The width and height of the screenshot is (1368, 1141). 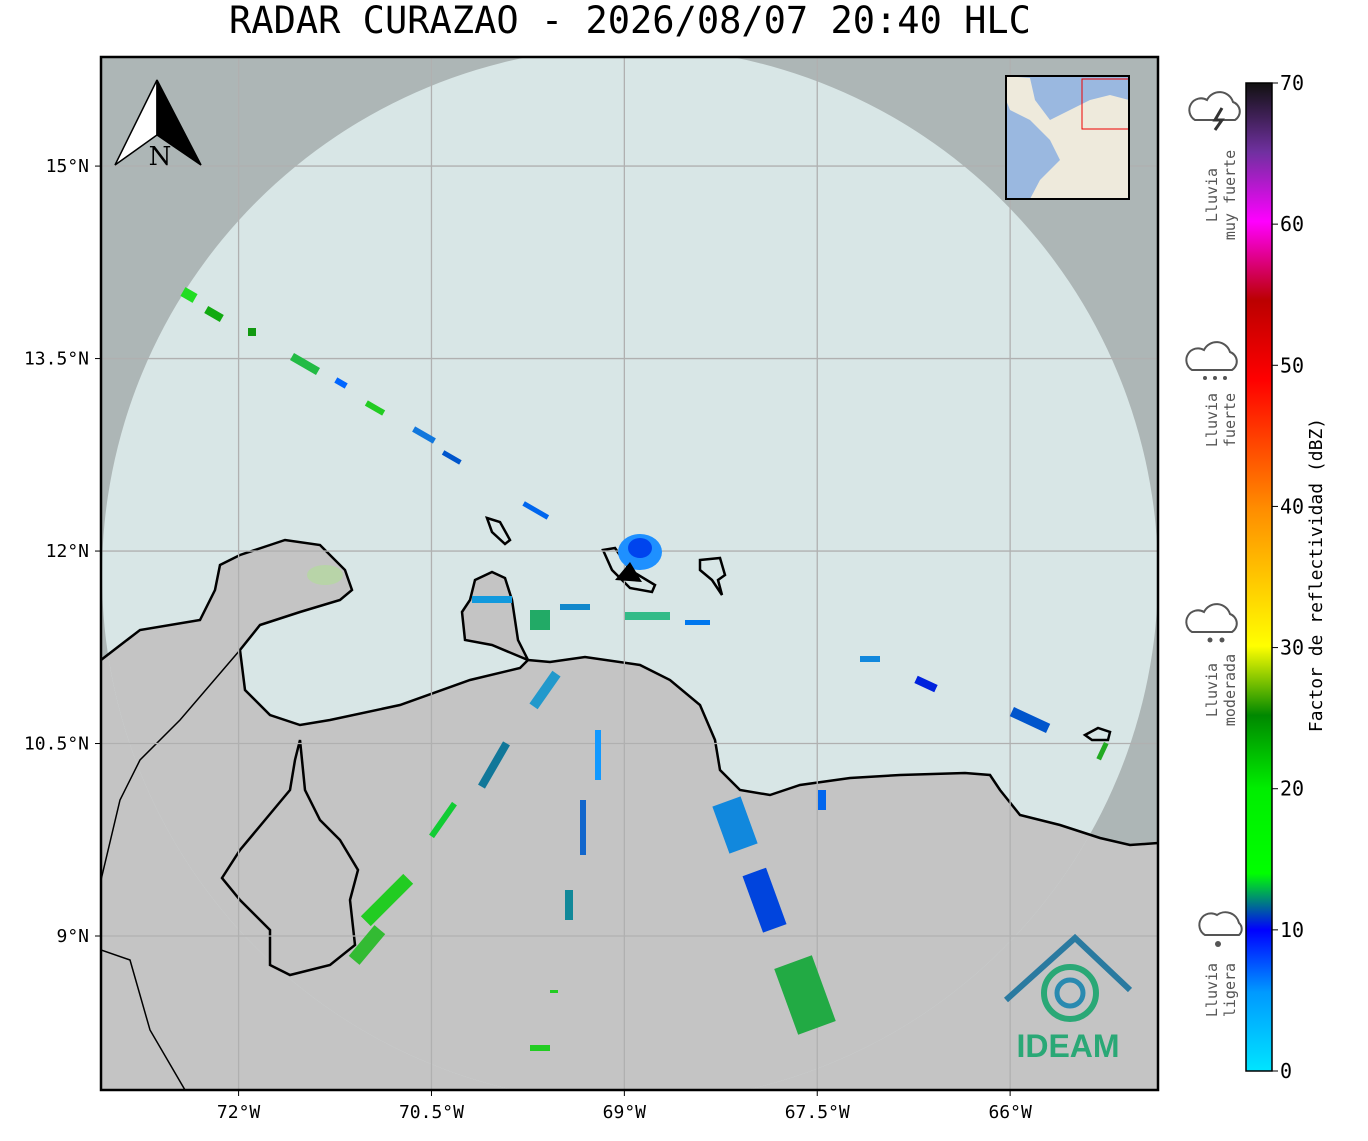 I want to click on x-tick-label: 72°W, so click(x=239, y=1112).